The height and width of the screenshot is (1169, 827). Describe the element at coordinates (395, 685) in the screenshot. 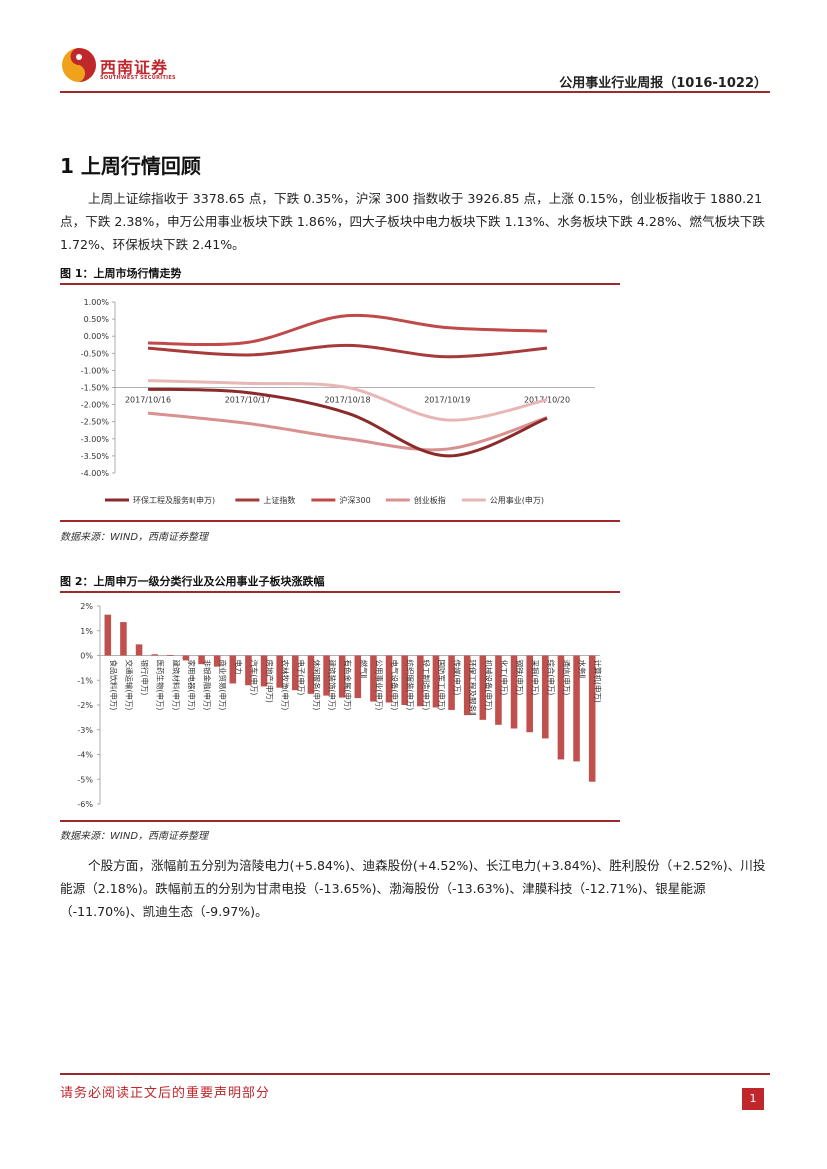

I see `category-label: 电气设备(申万)` at that location.